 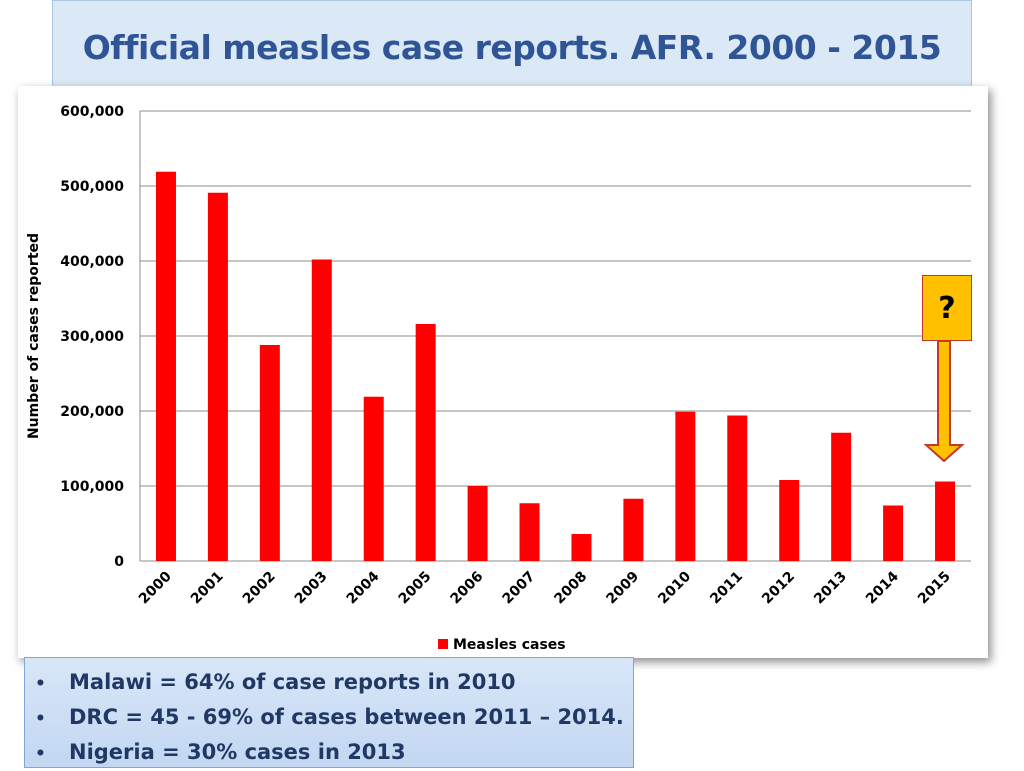 What do you see at coordinates (217, 376) in the screenshot?
I see `bar-2001` at bounding box center [217, 376].